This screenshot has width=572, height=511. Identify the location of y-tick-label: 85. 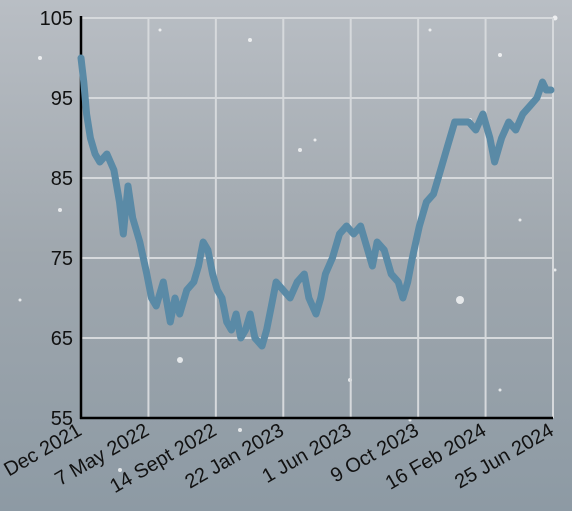
(62, 179).